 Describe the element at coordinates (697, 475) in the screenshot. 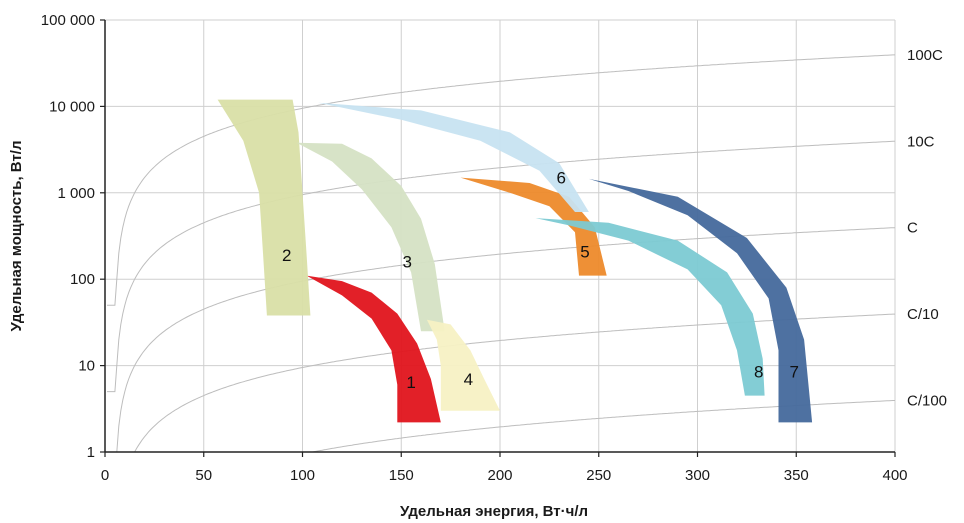

I see `x-tick-label: 300` at that location.